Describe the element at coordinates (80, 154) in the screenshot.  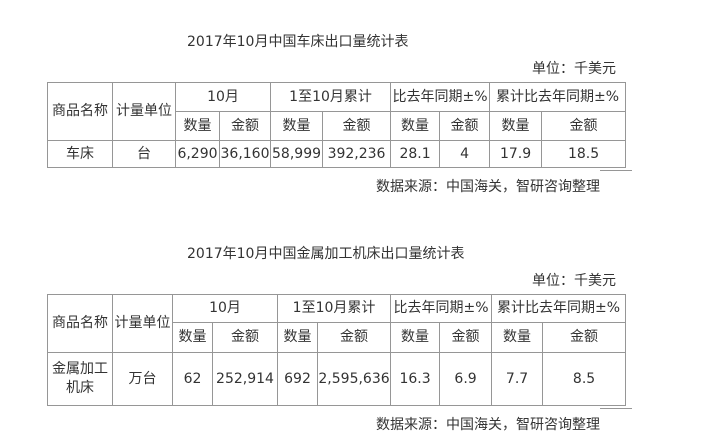
I see `cell-product-name: 车床` at that location.